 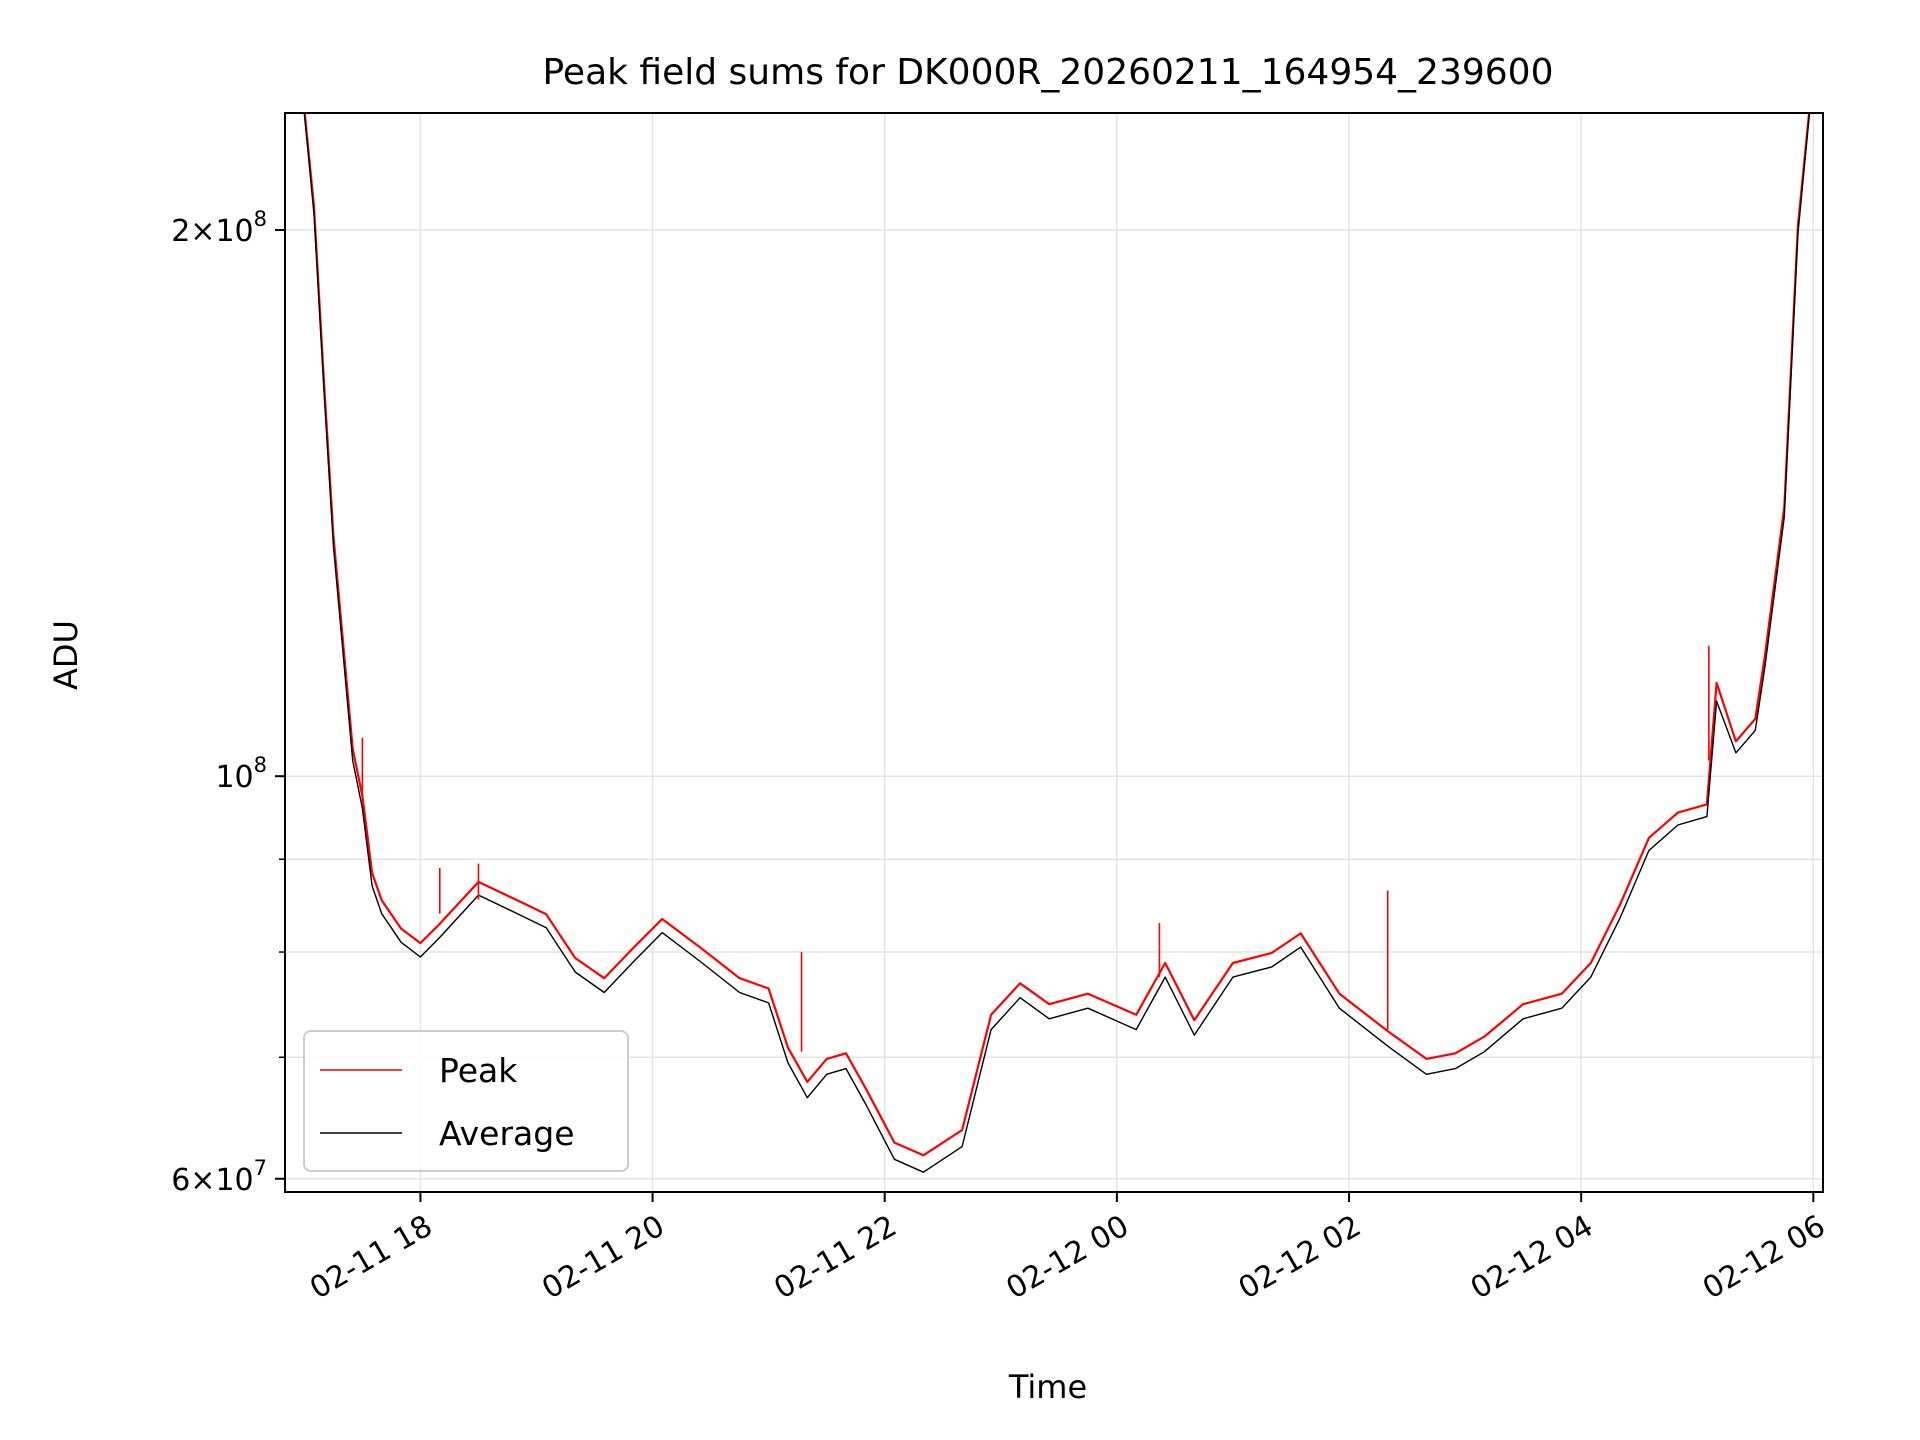 What do you see at coordinates (219, 1177) in the screenshot?
I see `y-tick-label: 6×107` at bounding box center [219, 1177].